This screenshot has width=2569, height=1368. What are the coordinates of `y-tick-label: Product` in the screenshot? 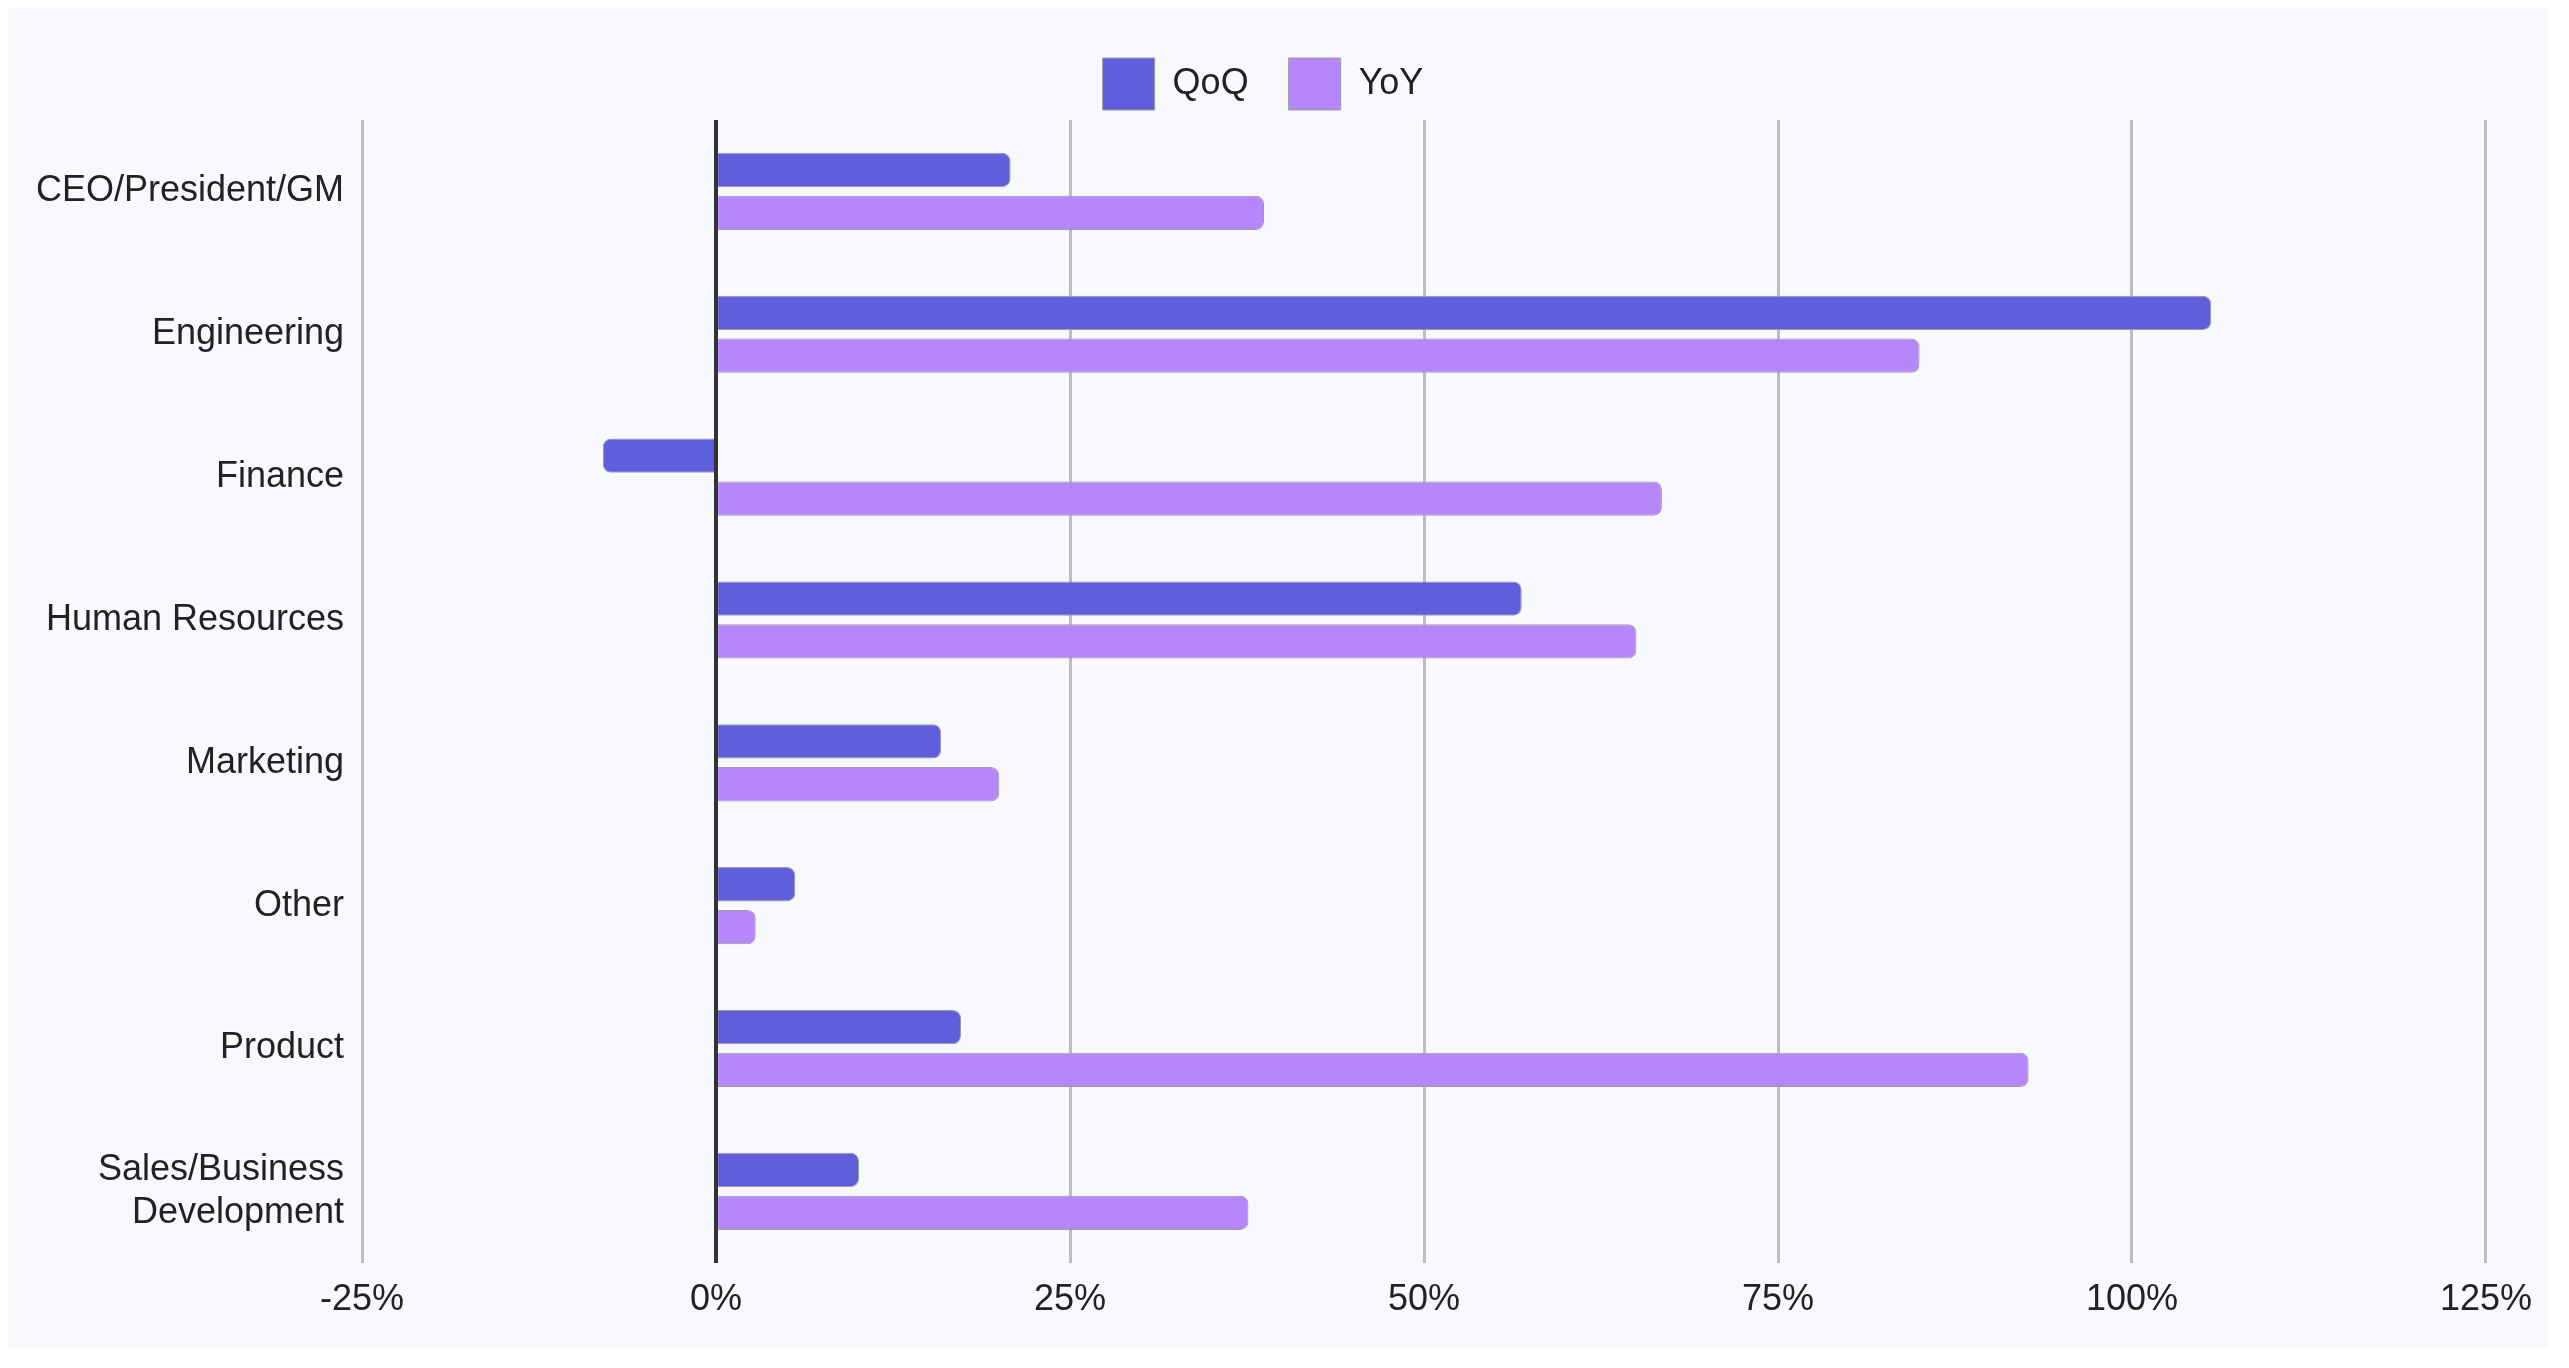 It's located at (282, 1046).